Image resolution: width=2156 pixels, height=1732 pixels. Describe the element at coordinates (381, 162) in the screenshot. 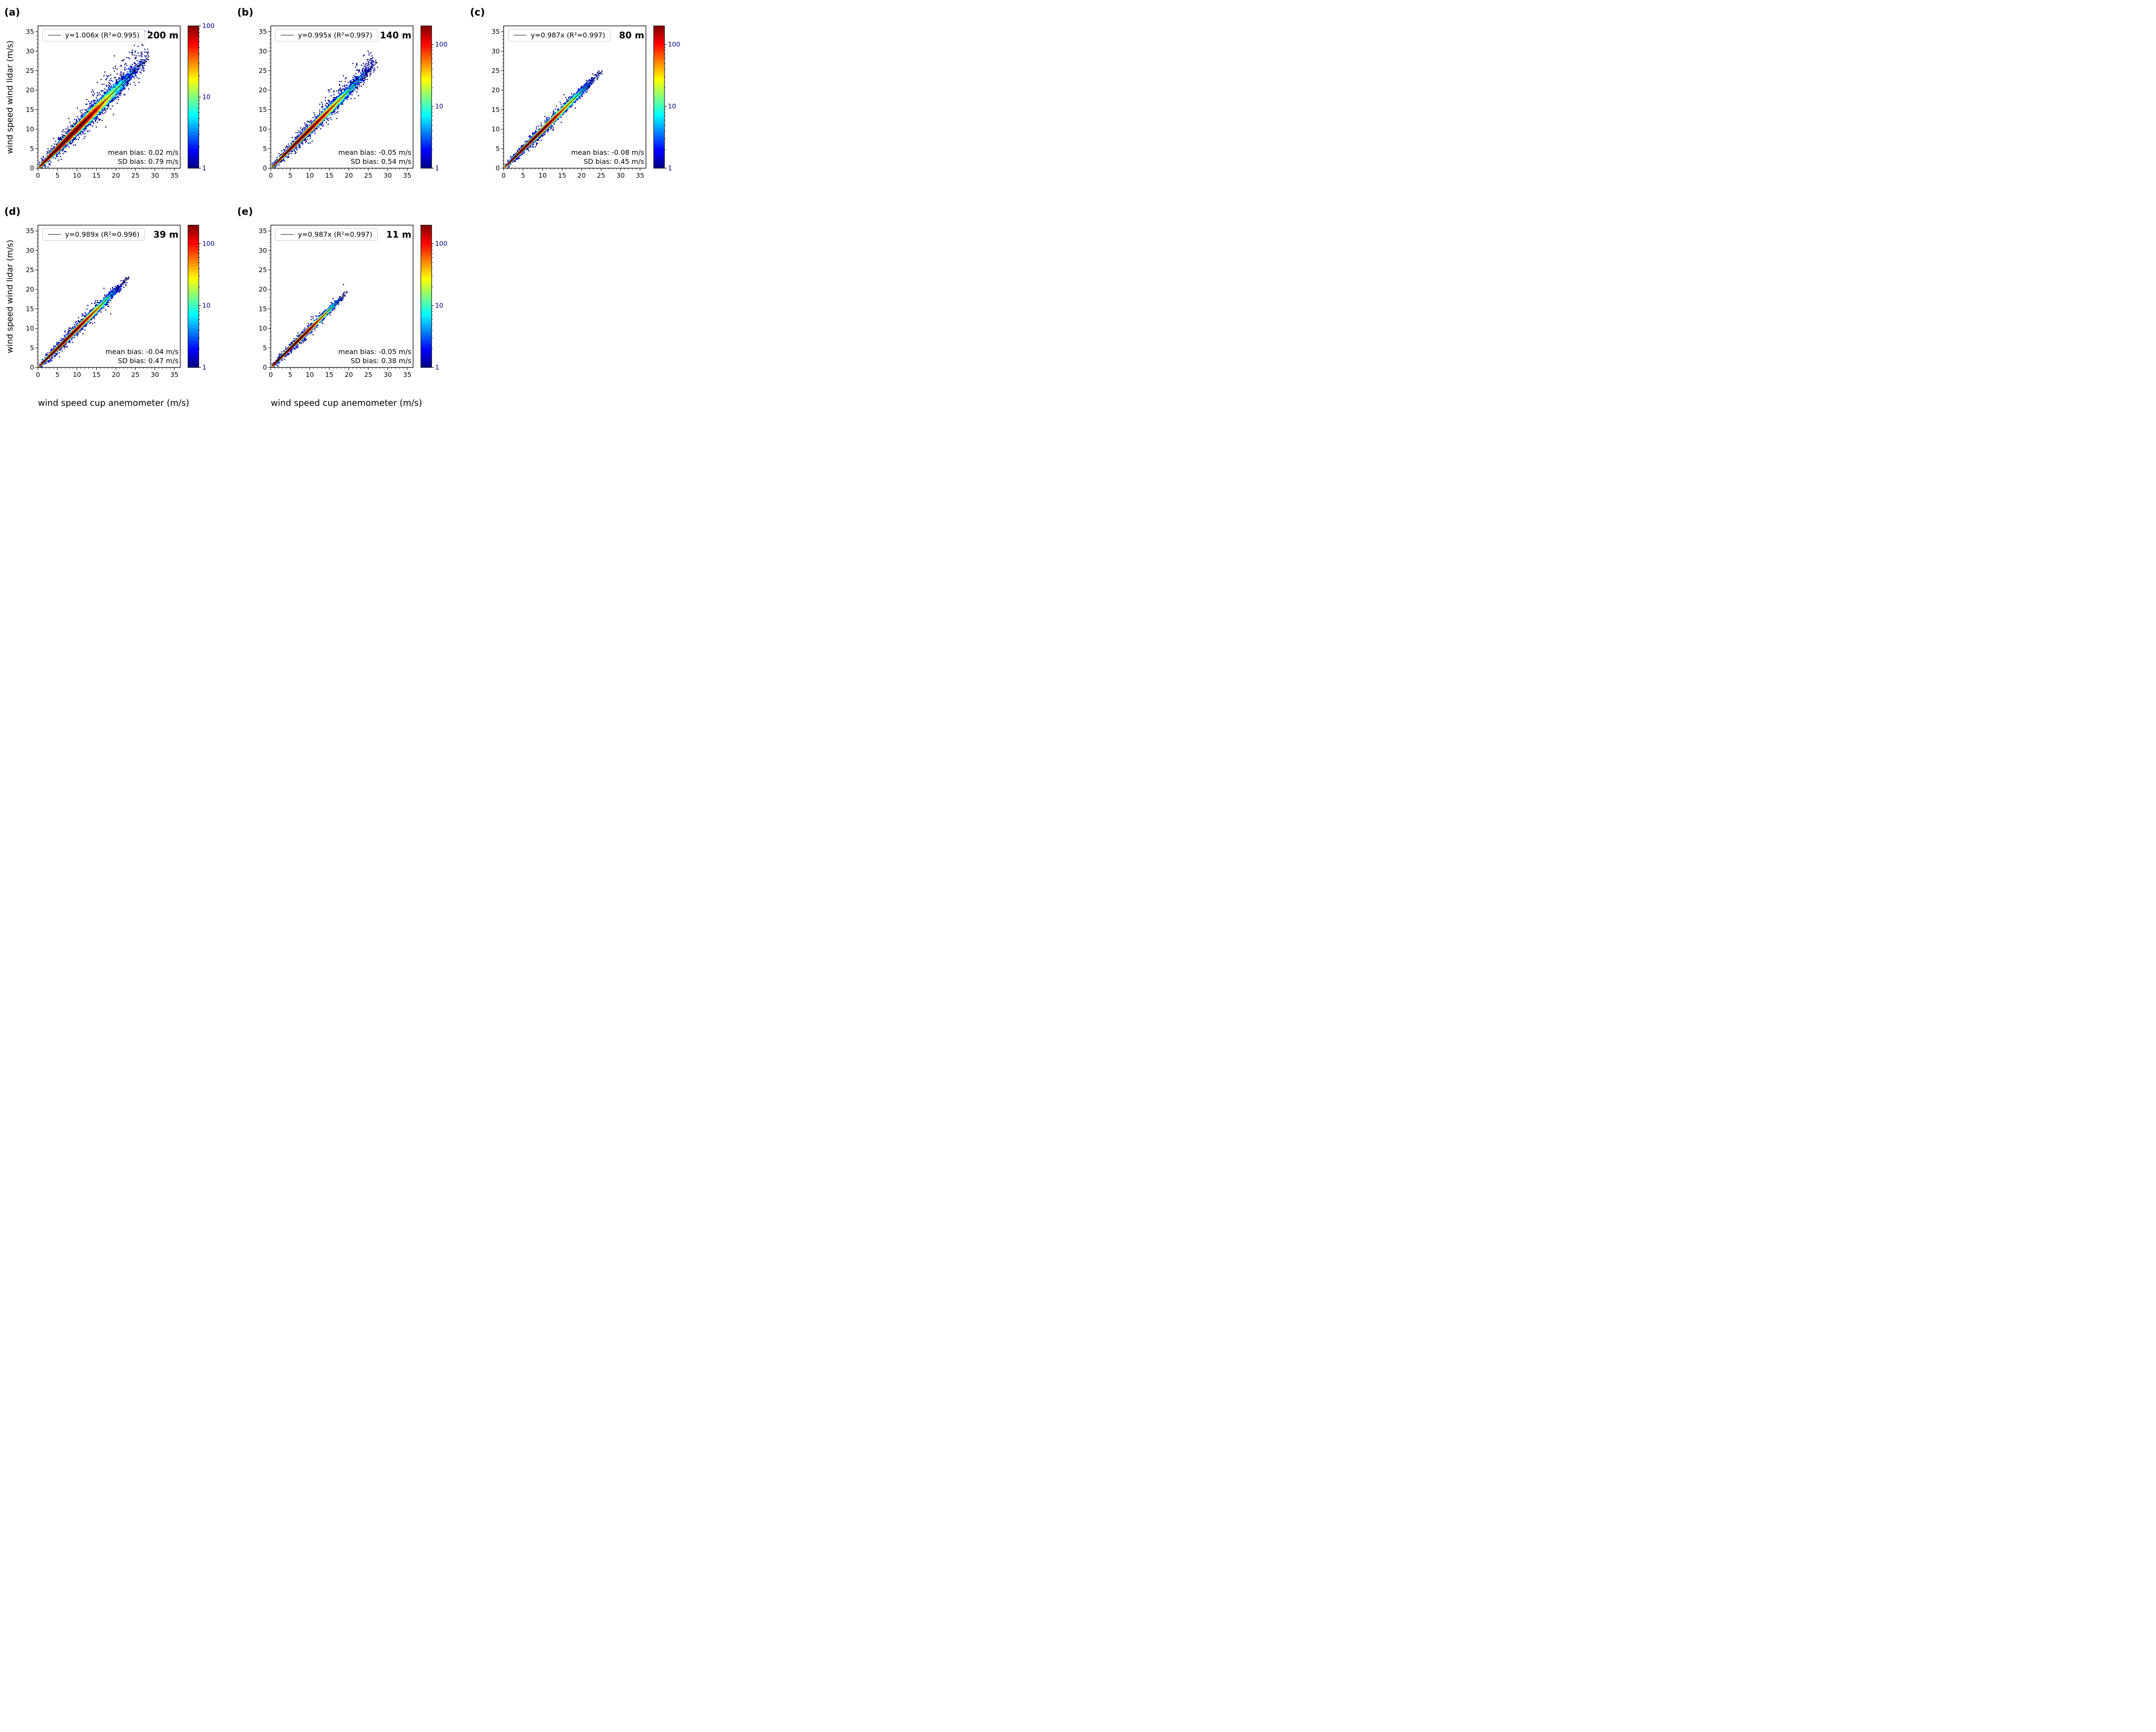

I see `sd-bias-text: SD bias: 0.54 m/s` at that location.